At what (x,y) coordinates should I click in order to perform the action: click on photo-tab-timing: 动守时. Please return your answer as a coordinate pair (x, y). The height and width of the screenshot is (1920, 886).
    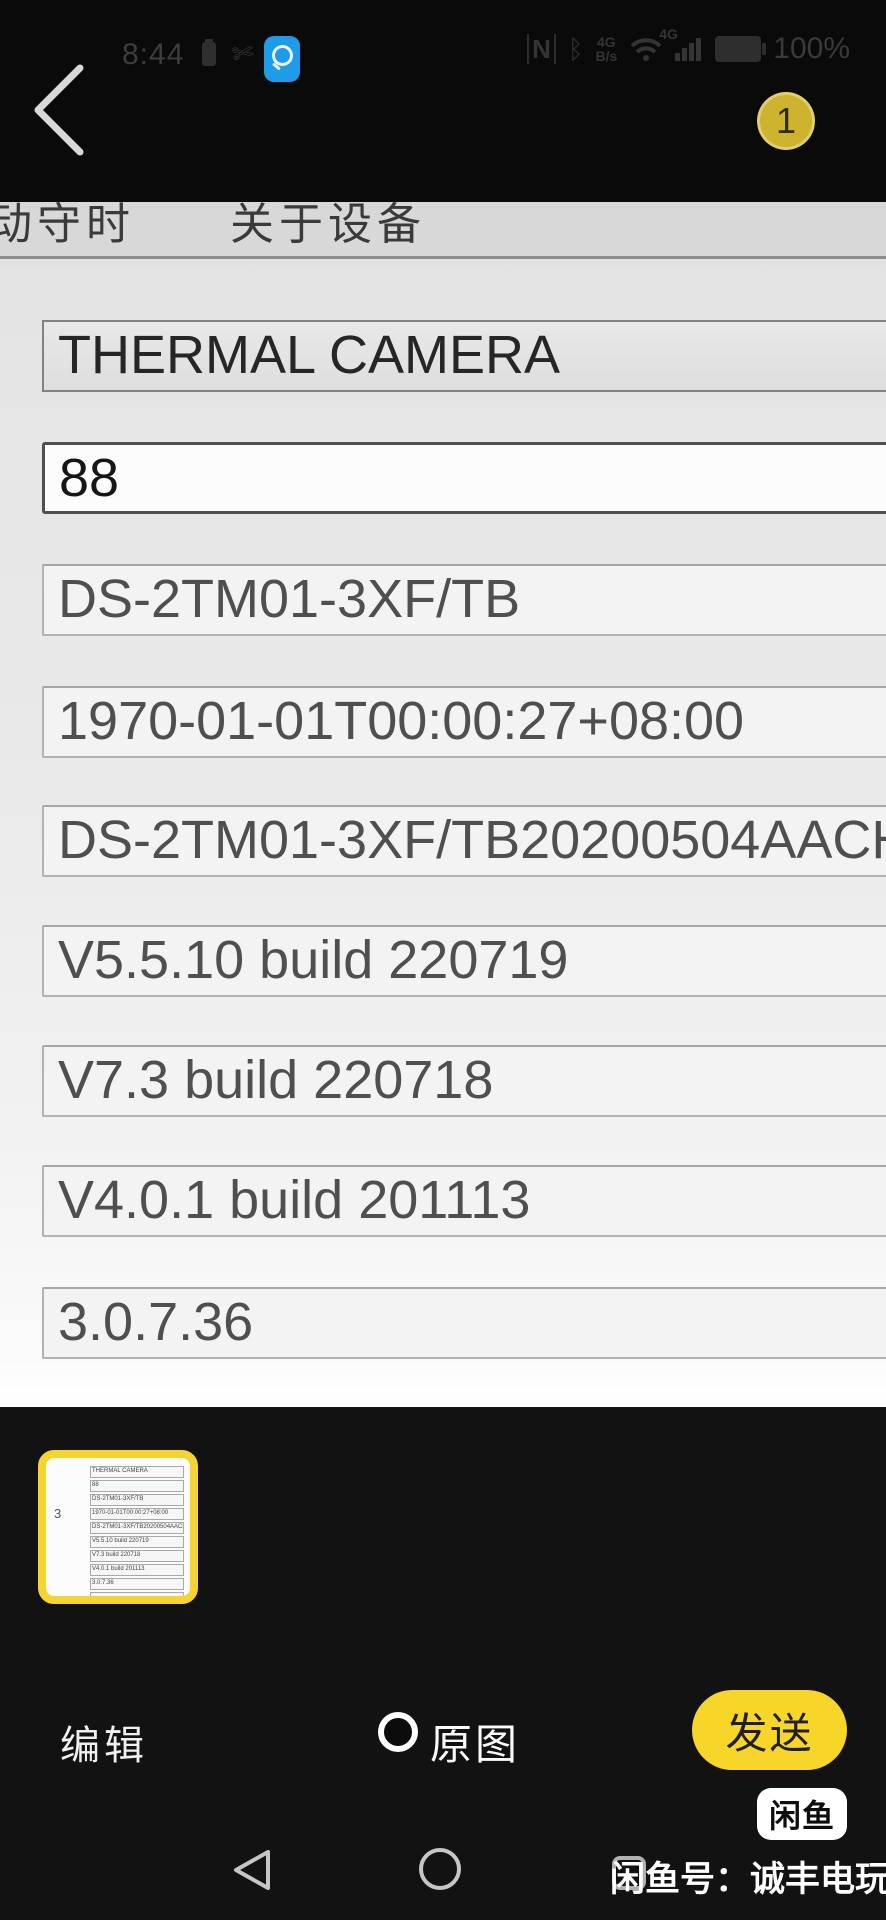
    Looking at the image, I should click on (67, 225).